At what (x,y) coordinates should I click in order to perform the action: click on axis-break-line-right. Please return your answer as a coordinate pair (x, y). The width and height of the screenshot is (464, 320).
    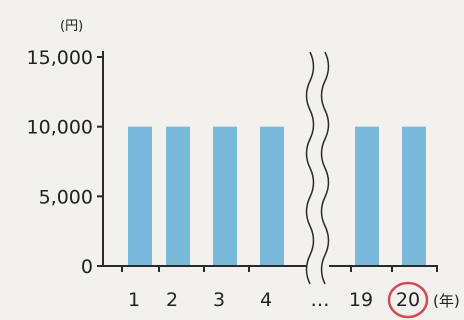
    Looking at the image, I should click on (325, 168).